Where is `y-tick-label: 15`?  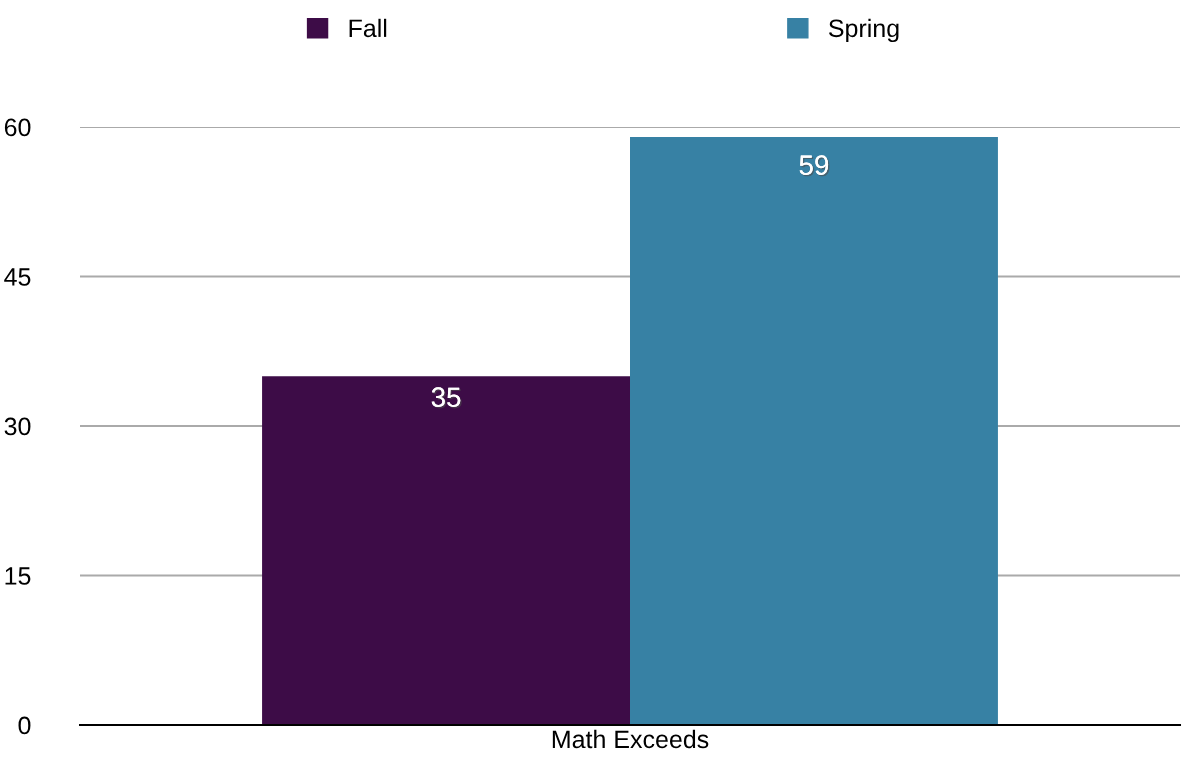
y-tick-label: 15 is located at coordinates (18, 576).